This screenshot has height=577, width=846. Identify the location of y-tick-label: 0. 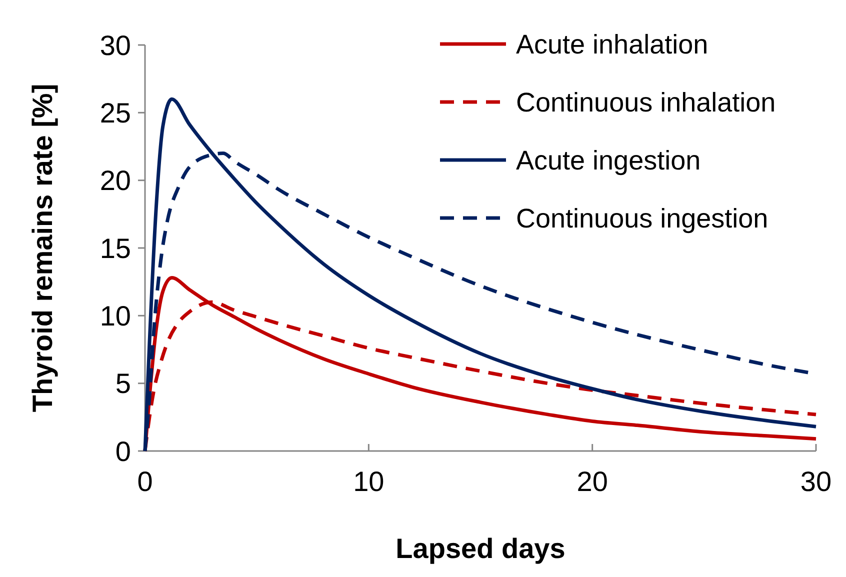
(123, 451).